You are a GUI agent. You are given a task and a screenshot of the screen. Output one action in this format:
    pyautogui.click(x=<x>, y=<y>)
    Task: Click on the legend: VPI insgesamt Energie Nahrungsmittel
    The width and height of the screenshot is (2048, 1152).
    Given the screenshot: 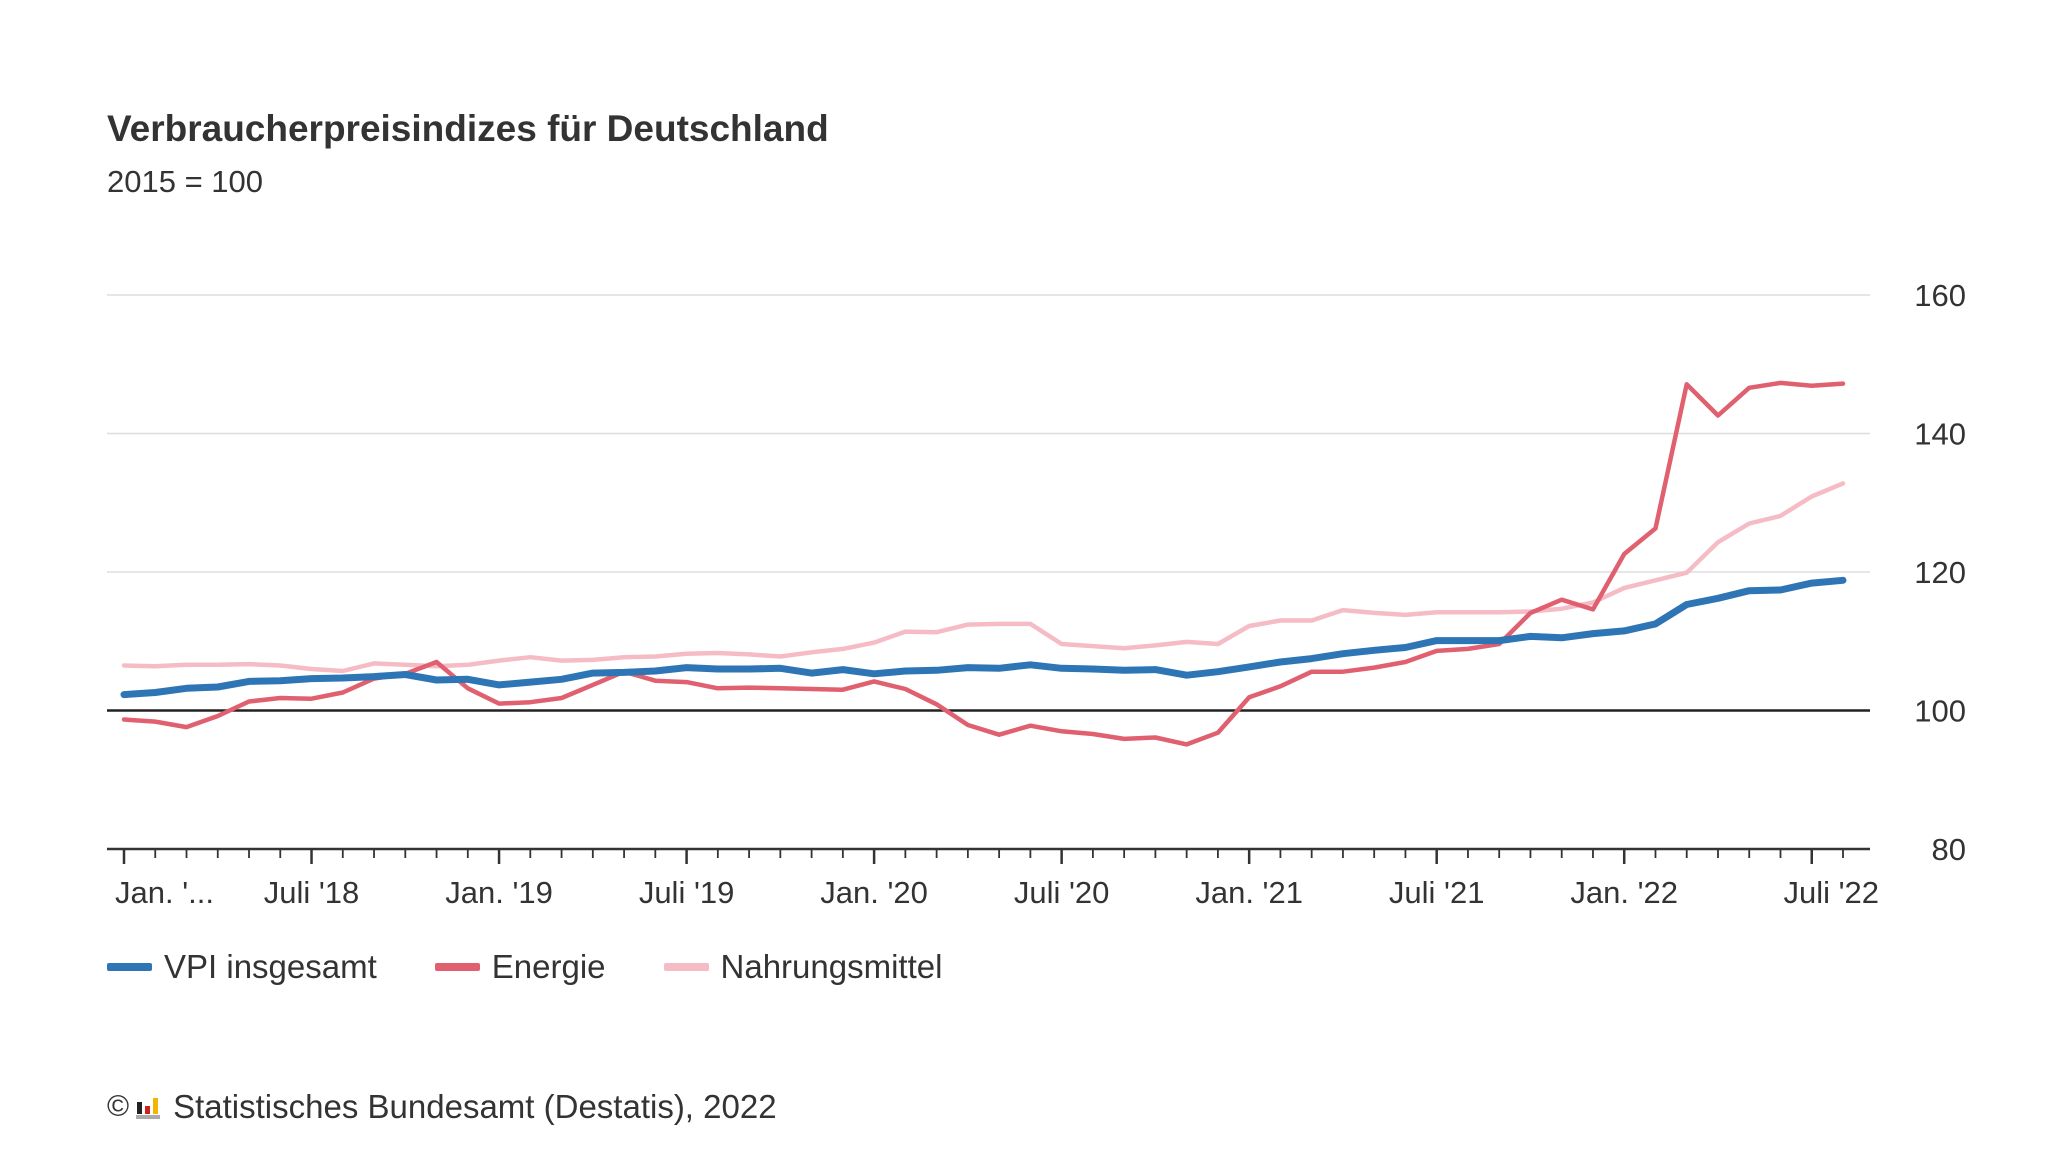 What is the action you would take?
    pyautogui.click(x=553, y=967)
    